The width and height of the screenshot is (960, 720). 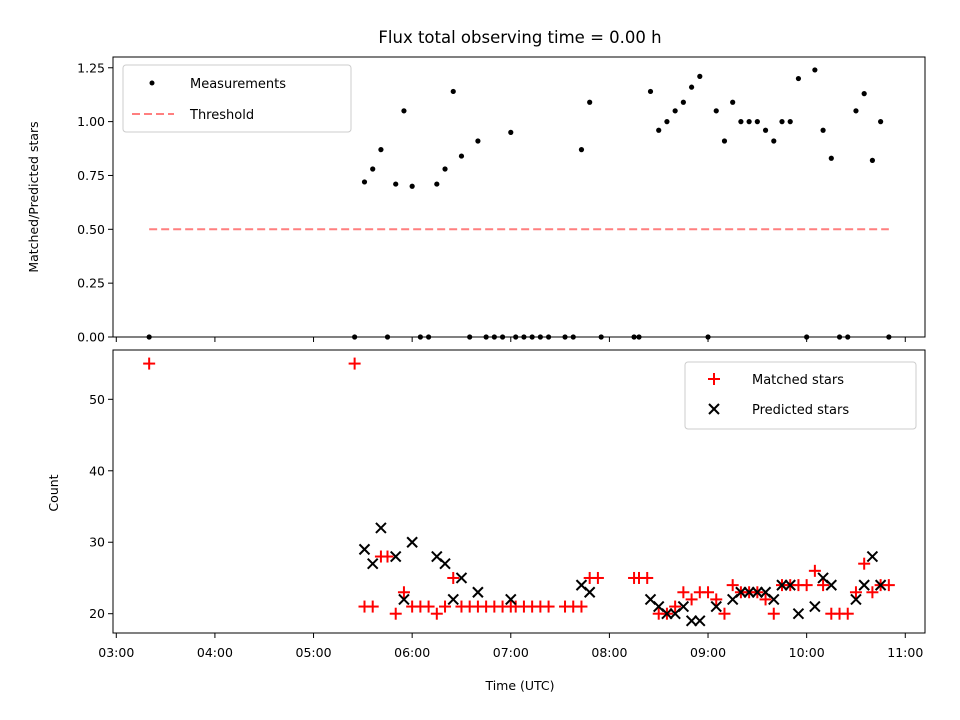 What do you see at coordinates (807, 652) in the screenshot?
I see `x-tick-label: 10:00` at bounding box center [807, 652].